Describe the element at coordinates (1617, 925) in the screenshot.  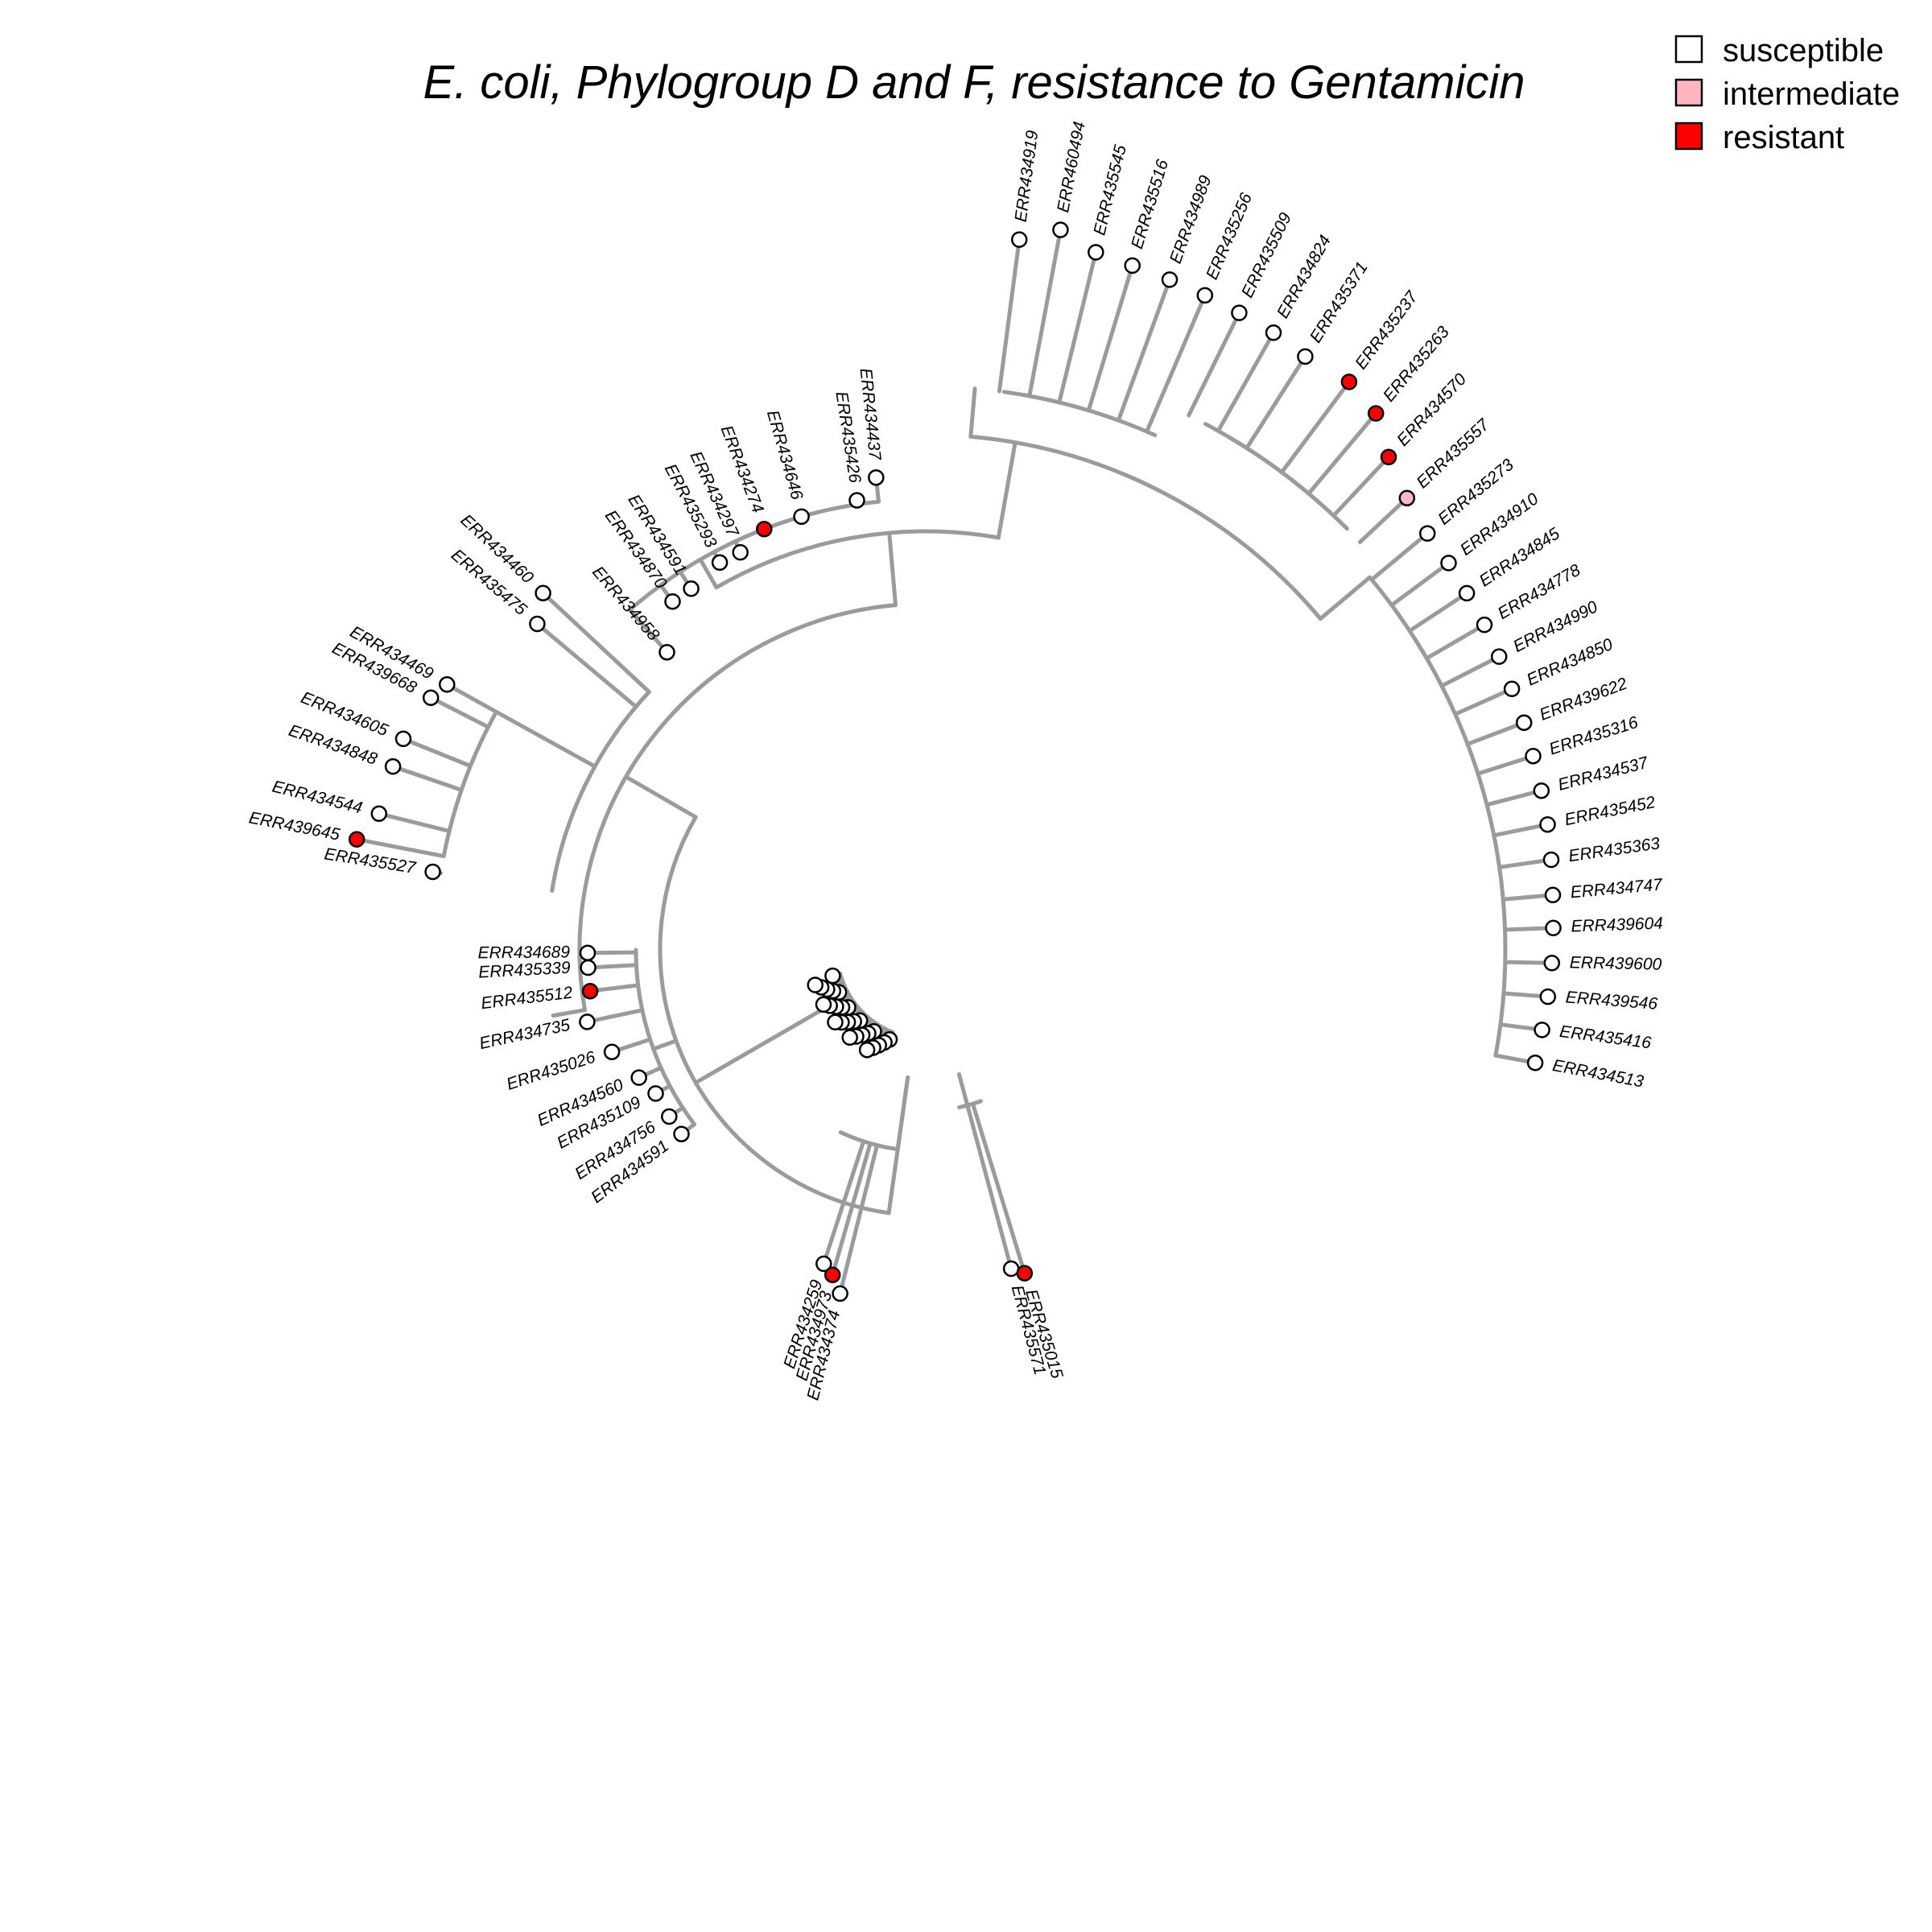
I see `tip-label: ERR439604` at that location.